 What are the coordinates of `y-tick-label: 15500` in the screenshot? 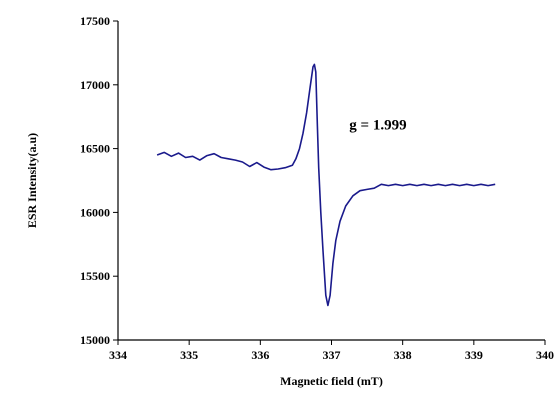 It's located at (95, 276).